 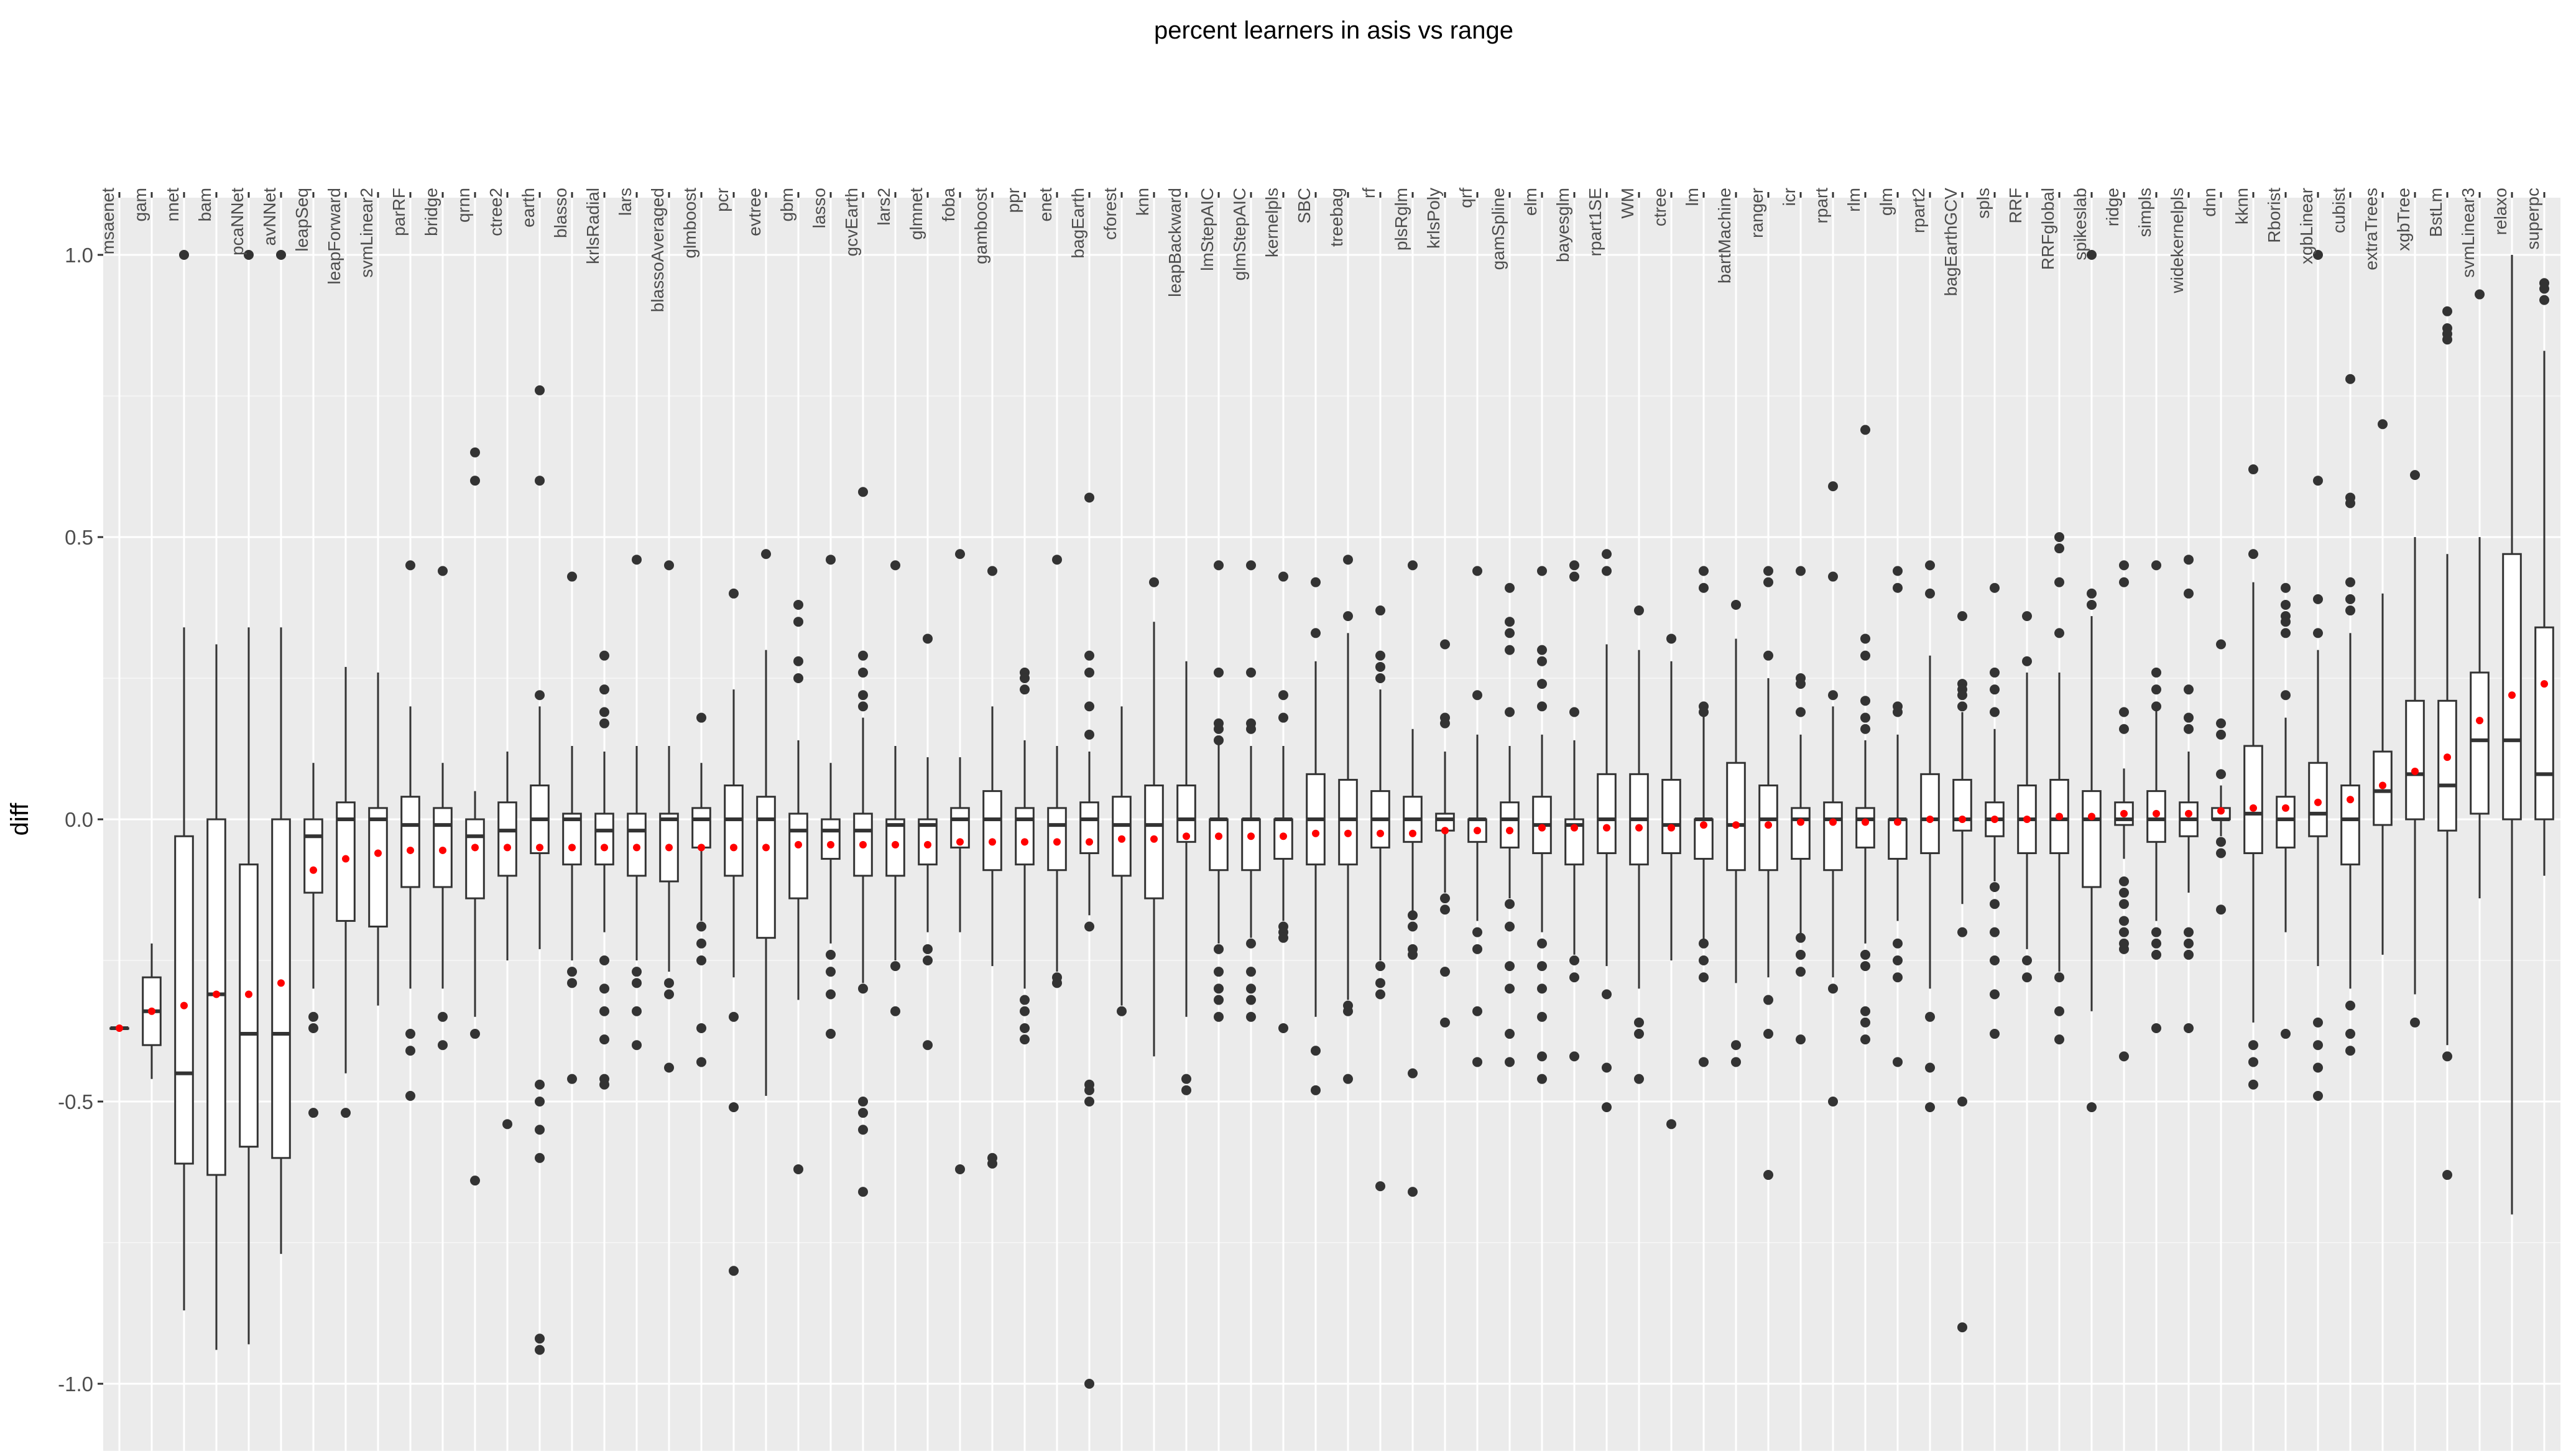 What do you see at coordinates (916, 214) in the screenshot?
I see `x-tick-label: glmnet` at bounding box center [916, 214].